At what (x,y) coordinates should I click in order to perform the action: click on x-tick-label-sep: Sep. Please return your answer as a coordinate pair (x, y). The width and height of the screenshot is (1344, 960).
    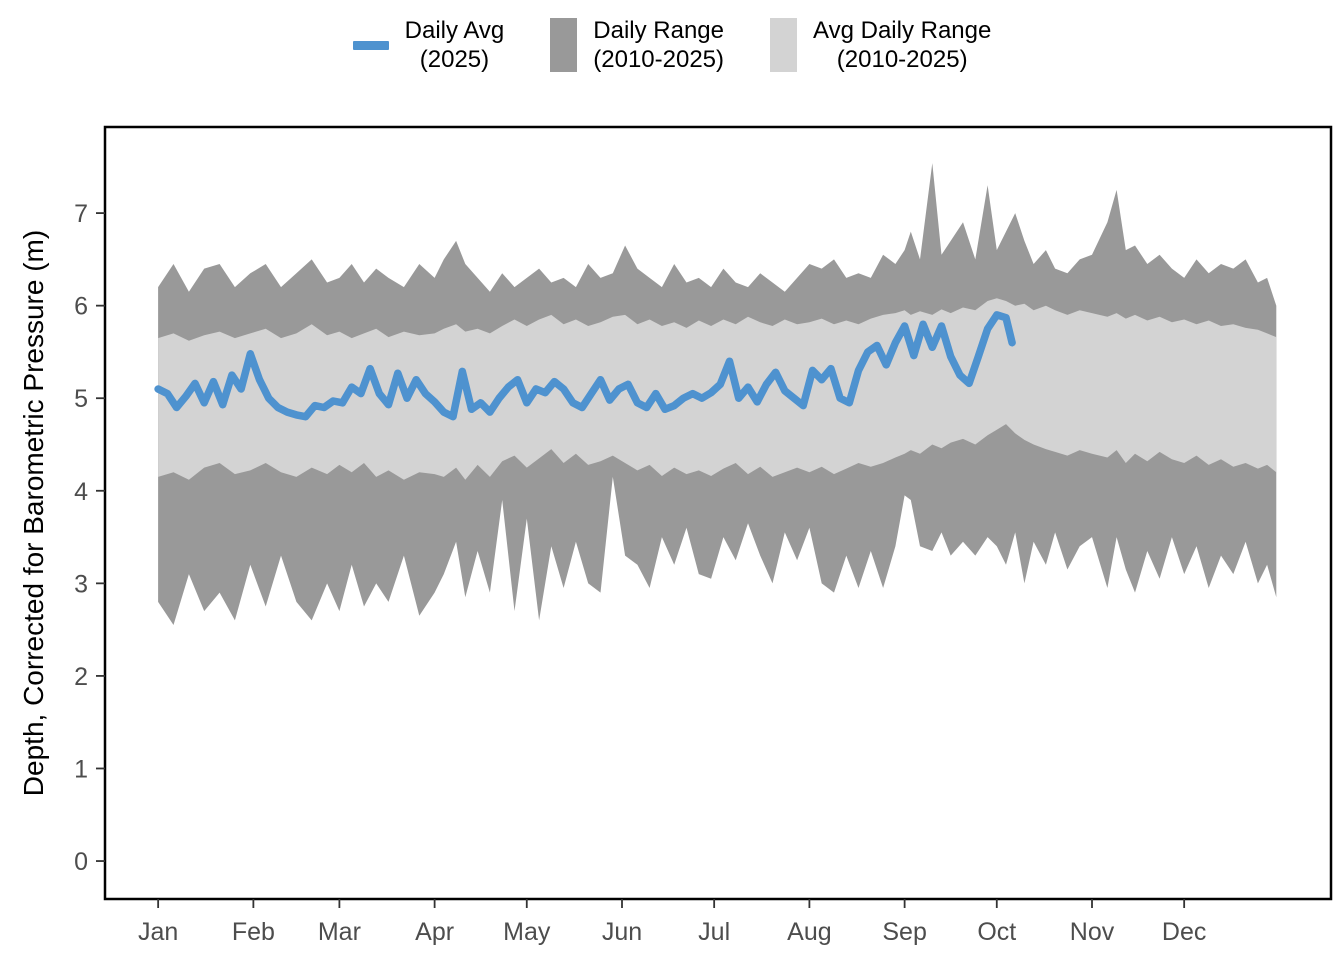
    Looking at the image, I should click on (904, 932).